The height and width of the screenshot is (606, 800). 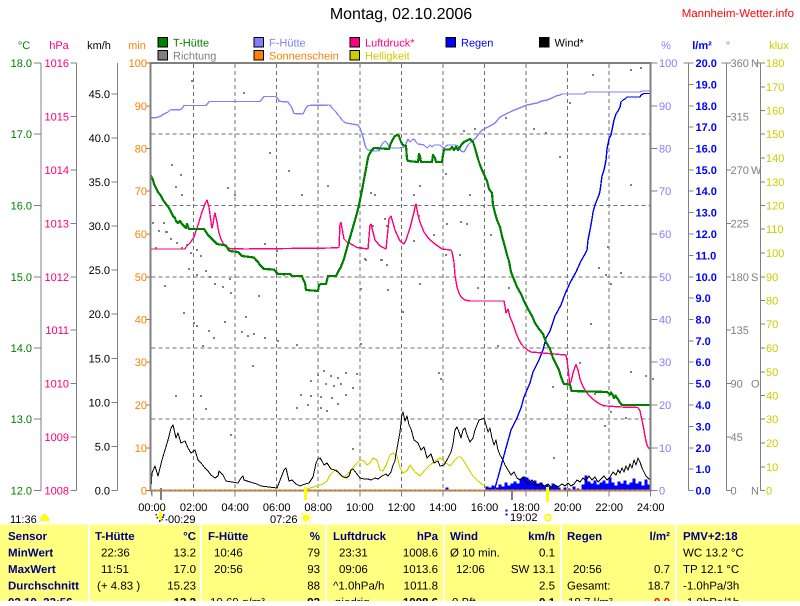 I want to click on svg-text: 25.0, so click(x=99, y=271).